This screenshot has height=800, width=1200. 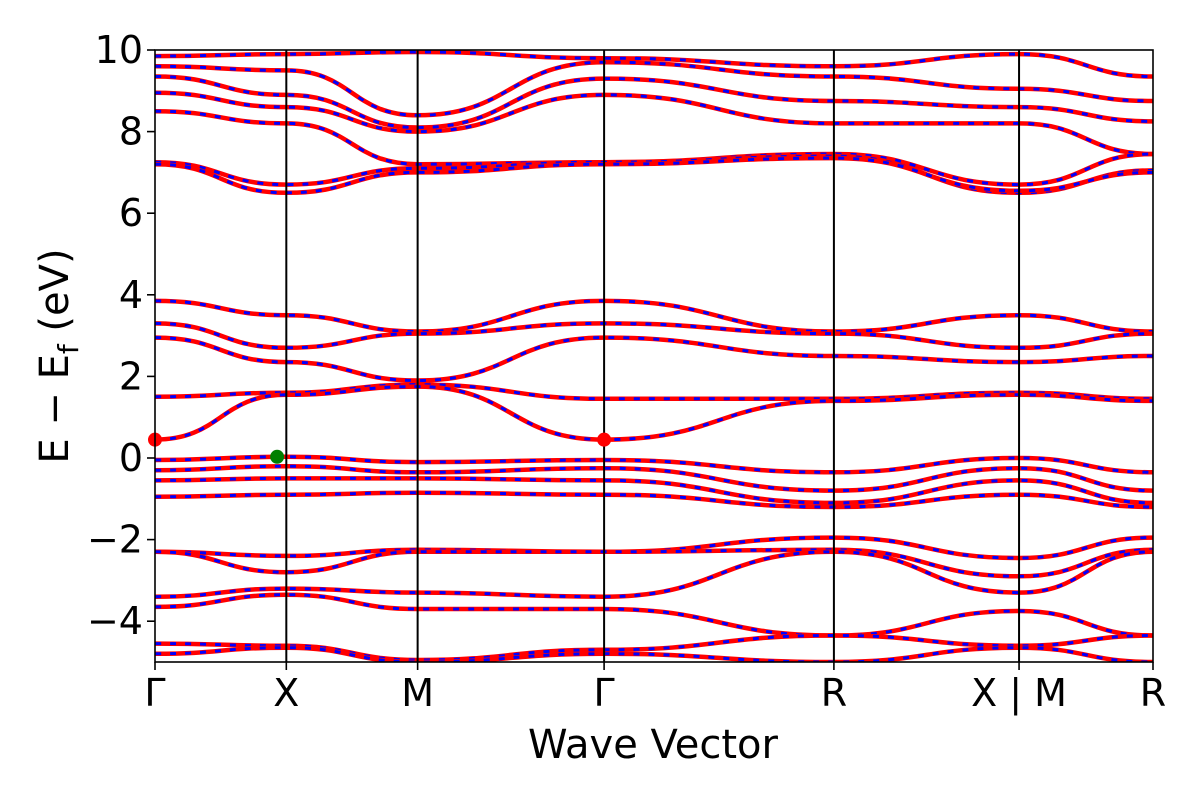 What do you see at coordinates (655, 689) in the screenshot?
I see `x-axis-ticks: Γ X M Γ R X | M R` at bounding box center [655, 689].